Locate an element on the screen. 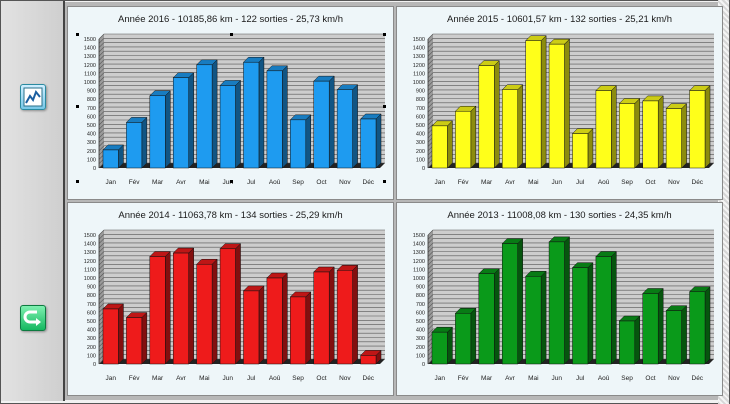  x-tick-label: Jun is located at coordinates (557, 182).